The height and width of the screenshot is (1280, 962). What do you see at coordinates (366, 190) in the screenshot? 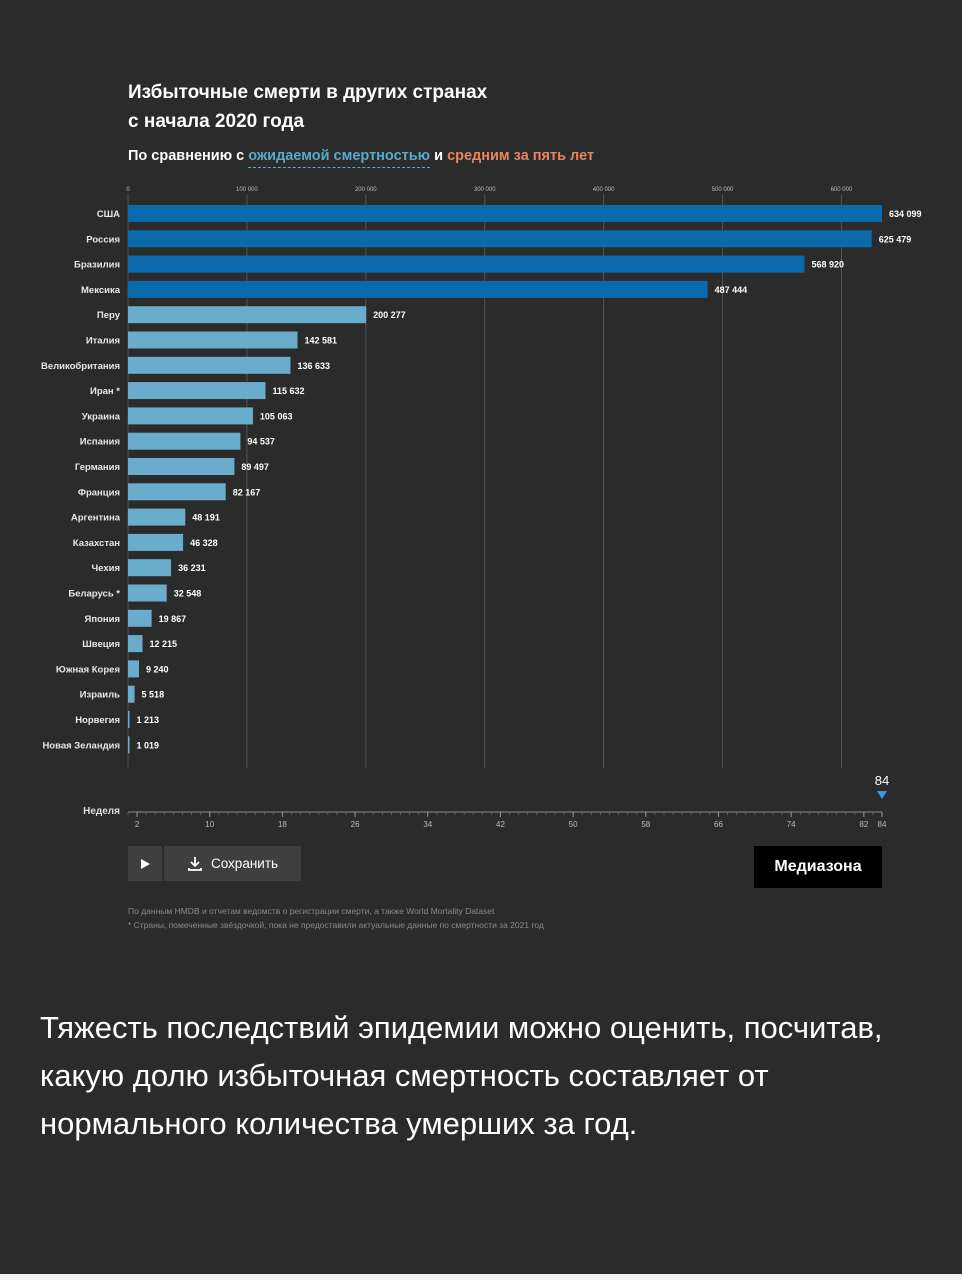
I see `x-tick-label: 200 000` at bounding box center [366, 190].